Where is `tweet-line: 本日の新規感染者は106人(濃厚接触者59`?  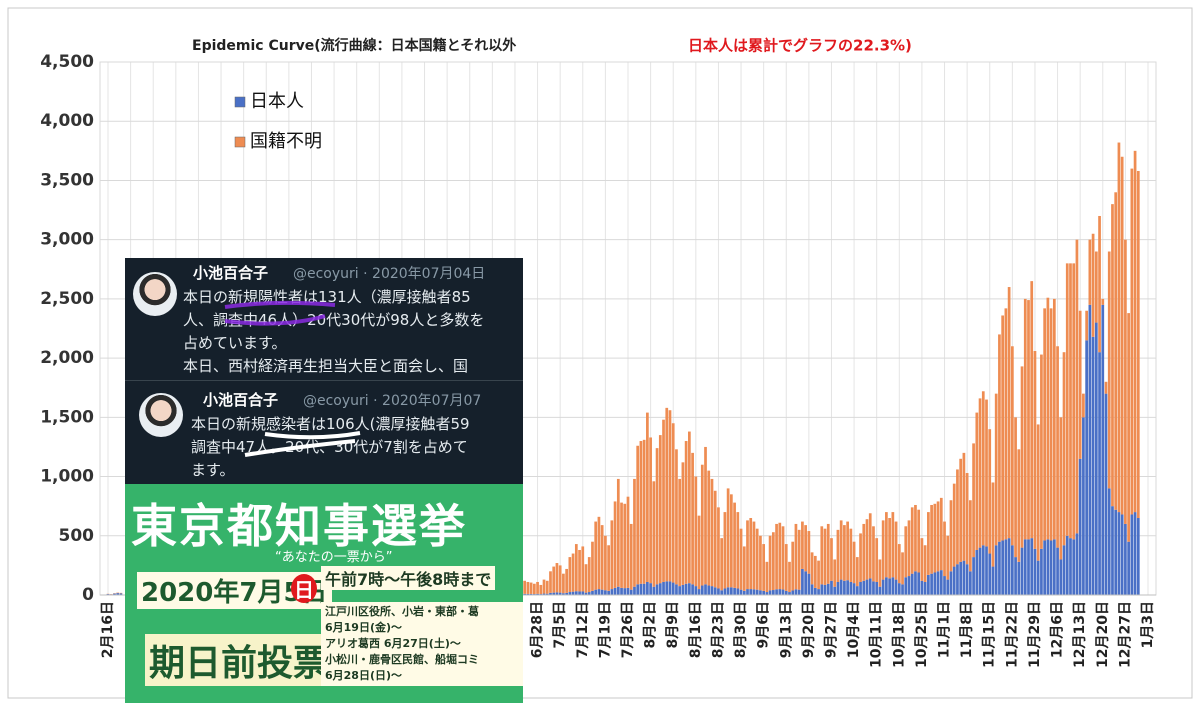 tweet-line: 本日の新規感染者は106人(濃厚接触者59 is located at coordinates (330, 424).